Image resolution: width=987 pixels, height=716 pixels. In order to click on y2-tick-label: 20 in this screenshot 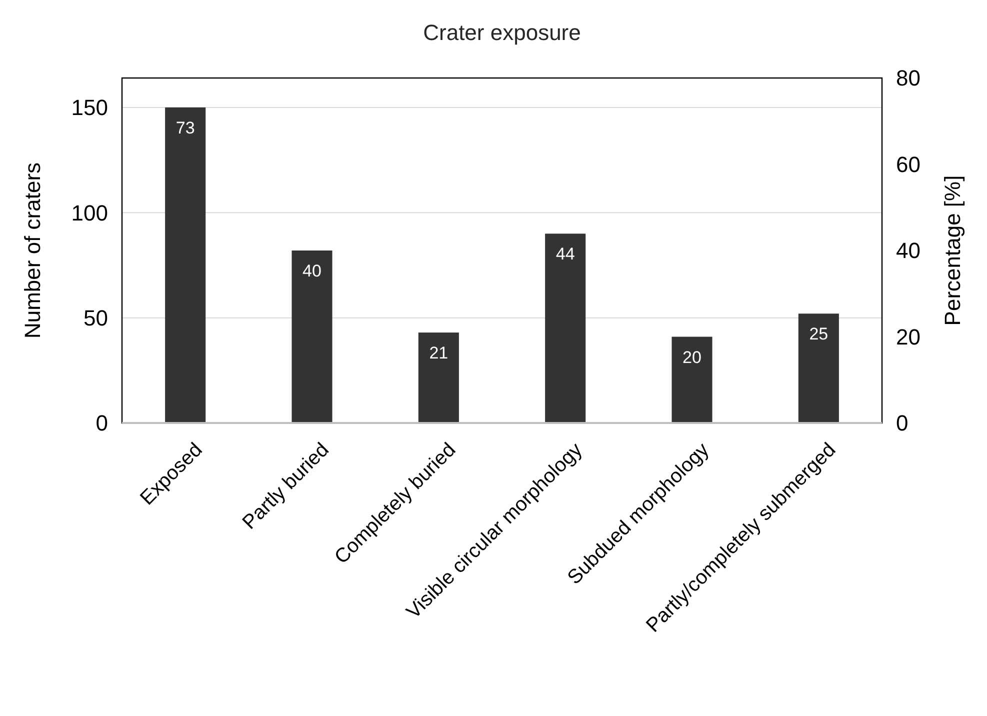, I will do `click(908, 337)`.